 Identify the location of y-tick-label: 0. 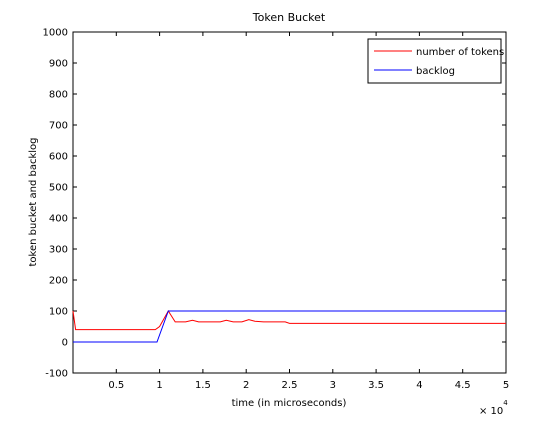
(65, 343).